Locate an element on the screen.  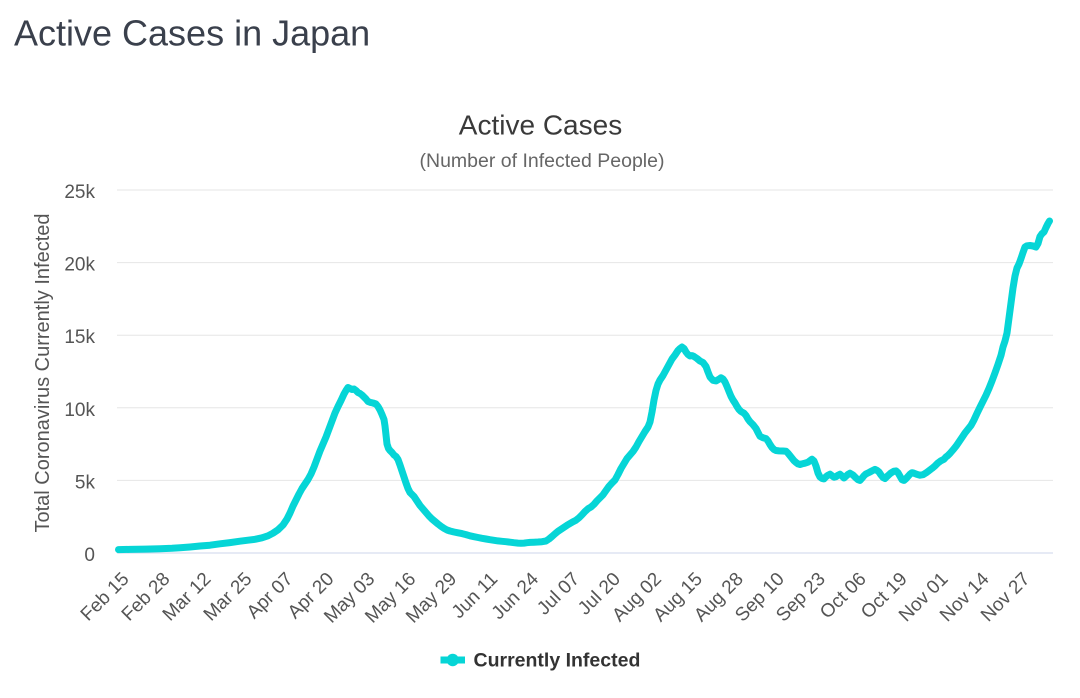
svg-text: Active Cases is located at coordinates (540, 125).